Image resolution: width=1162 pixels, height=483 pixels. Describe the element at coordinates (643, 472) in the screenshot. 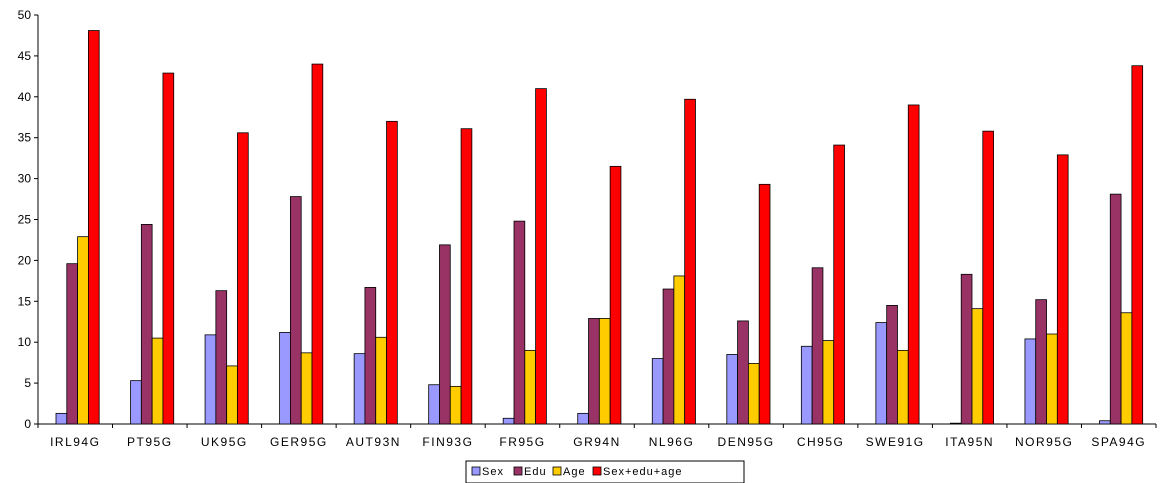

I see `legend-label: Sex+edu+age` at that location.